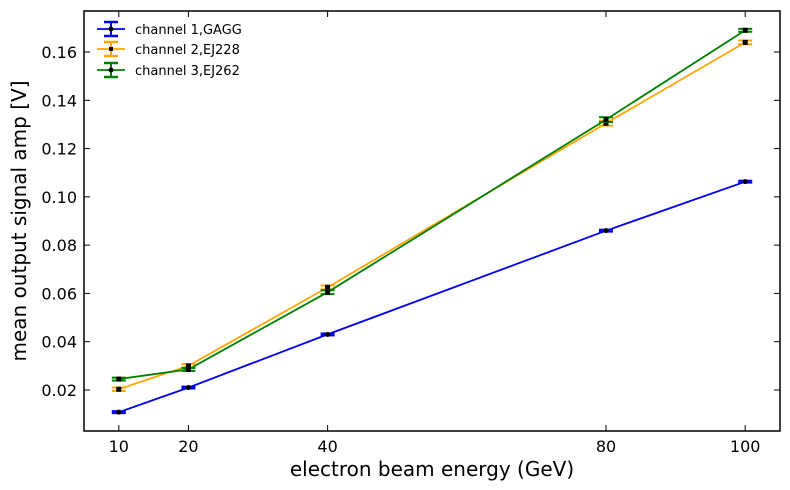 Image resolution: width=790 pixels, height=490 pixels. What do you see at coordinates (187, 50) in the screenshot?
I see `legend-label-2: channel 2,EJ228` at bounding box center [187, 50].